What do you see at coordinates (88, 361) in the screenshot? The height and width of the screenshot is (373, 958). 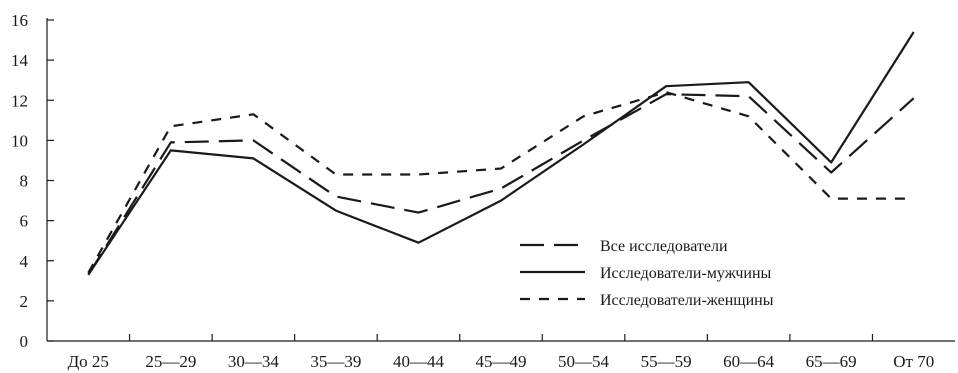 I see `x-tick-label: До 25` at bounding box center [88, 361].